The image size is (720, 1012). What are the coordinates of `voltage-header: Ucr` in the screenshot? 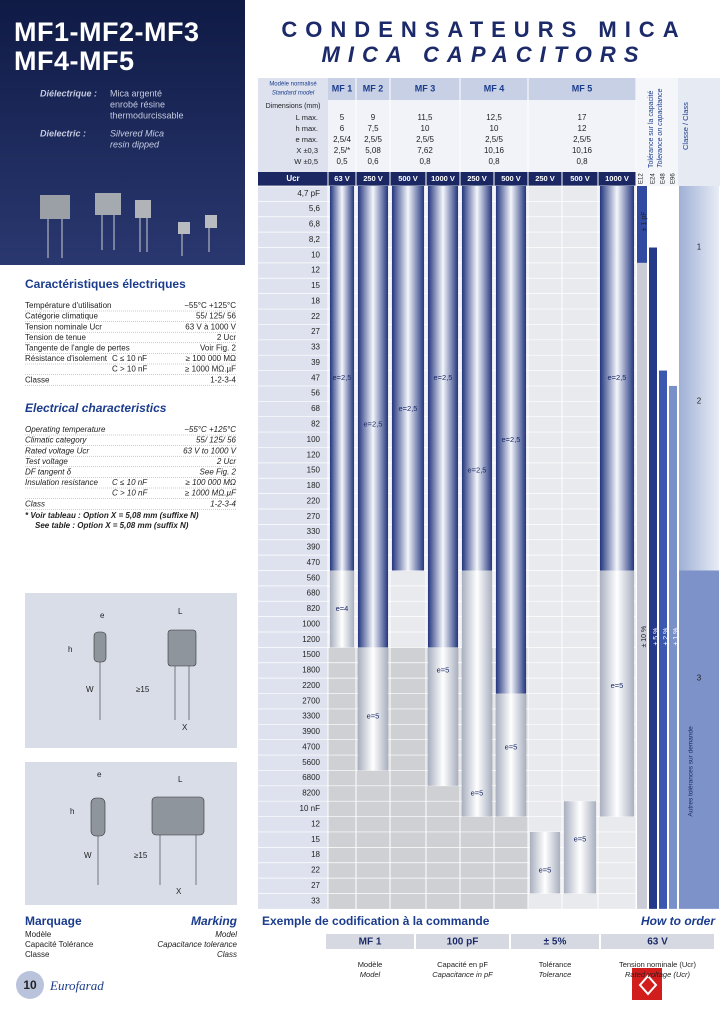 It's located at (292, 178).